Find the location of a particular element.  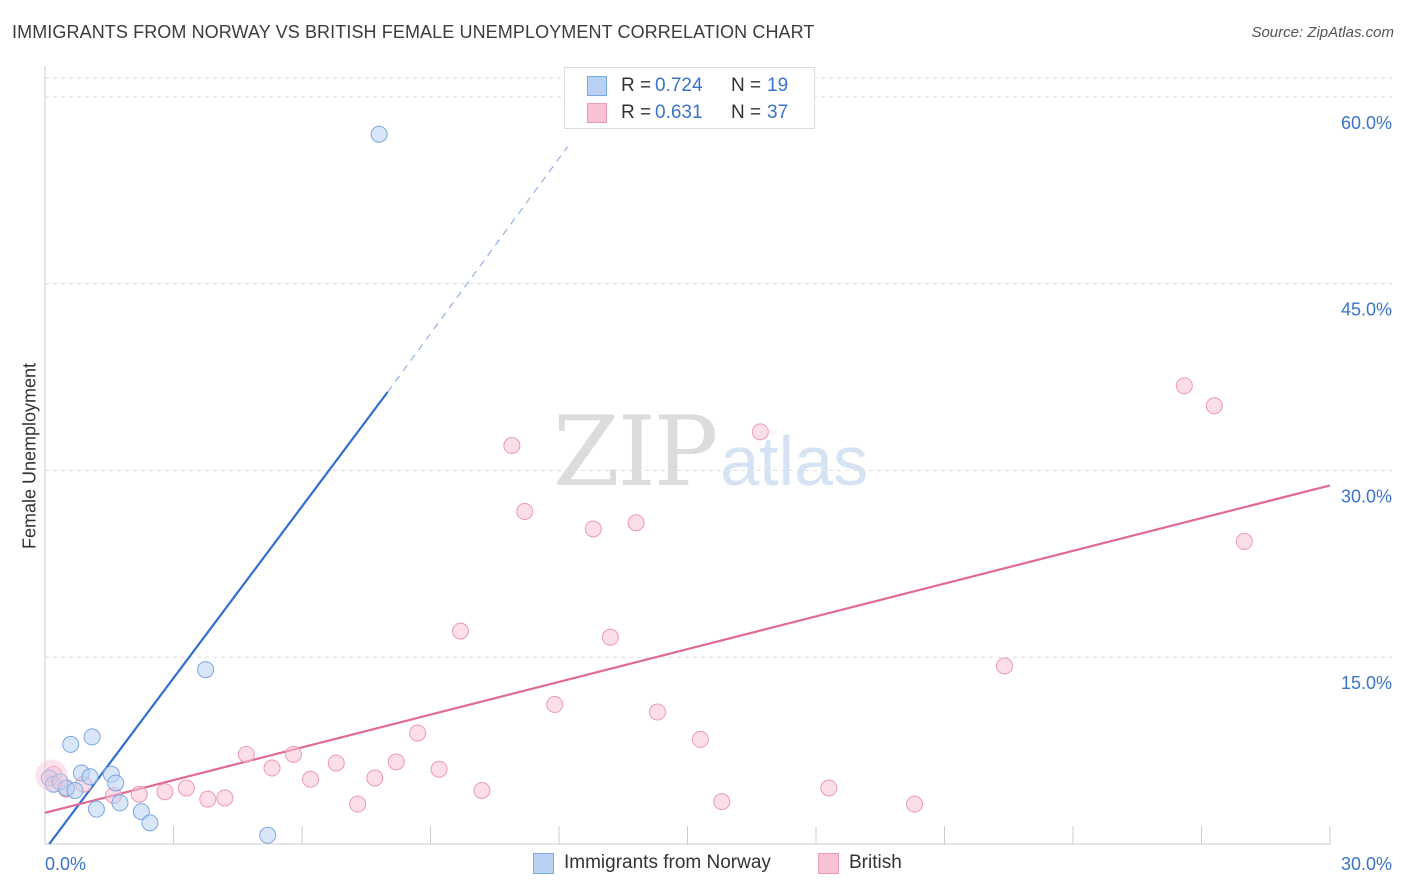

british-swatch-icon is located at coordinates (597, 113).